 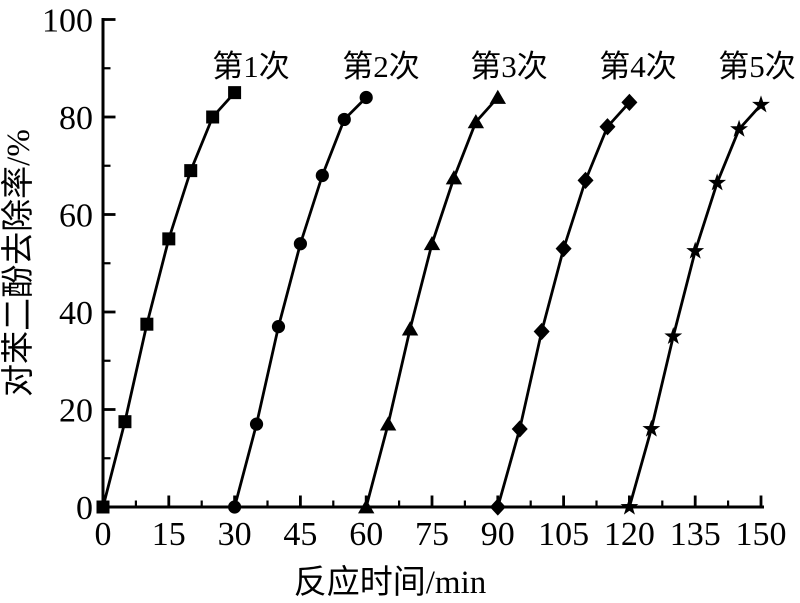 What do you see at coordinates (563, 534) in the screenshot?
I see `x-tick-label: 105` at bounding box center [563, 534].